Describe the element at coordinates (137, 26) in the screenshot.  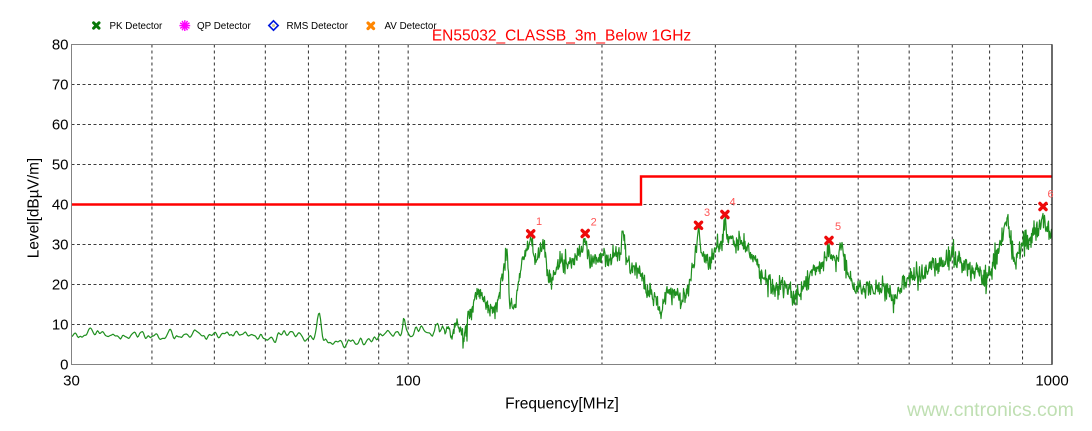
I see `svg-text: PK Detector` at that location.